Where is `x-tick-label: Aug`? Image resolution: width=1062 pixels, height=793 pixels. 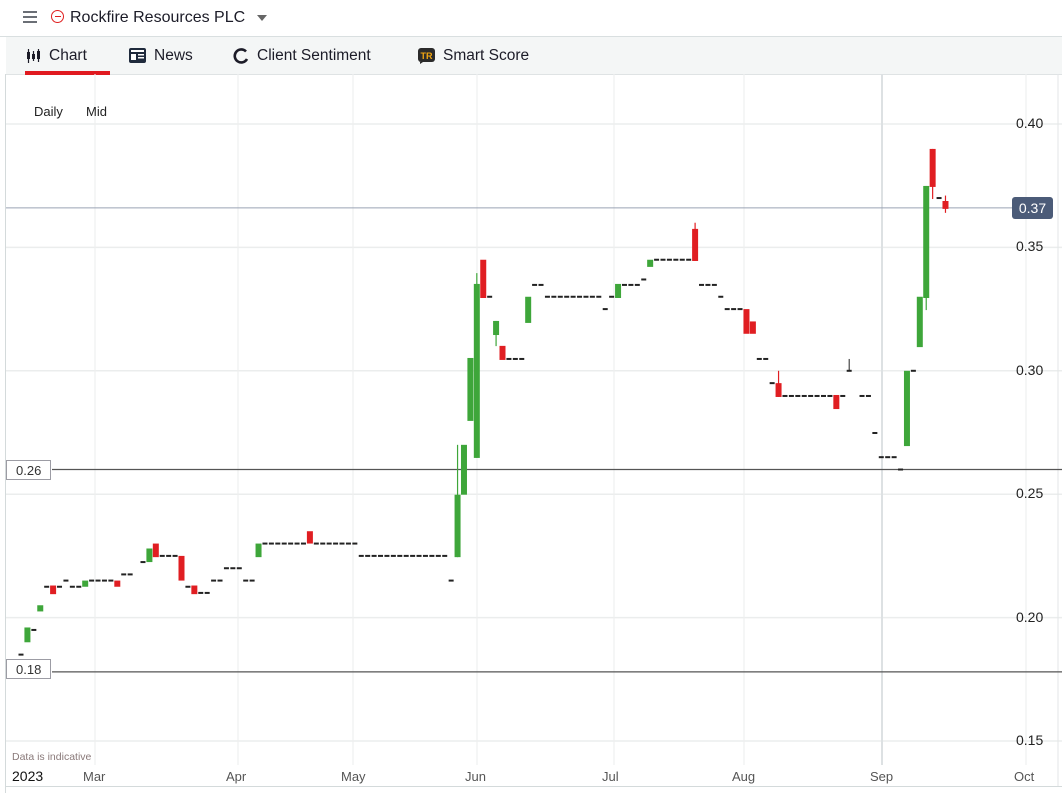
x-tick-label: Aug is located at coordinates (744, 776).